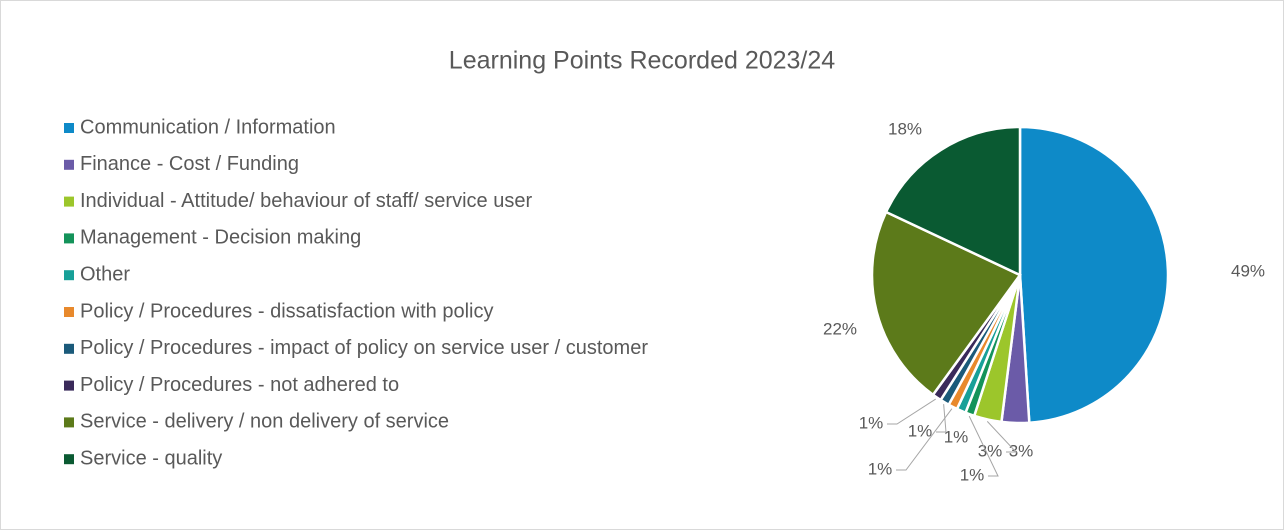 This screenshot has width=1284, height=530. What do you see at coordinates (239, 385) in the screenshot?
I see `legend-label: Policy / Procedures - not adhered to` at bounding box center [239, 385].